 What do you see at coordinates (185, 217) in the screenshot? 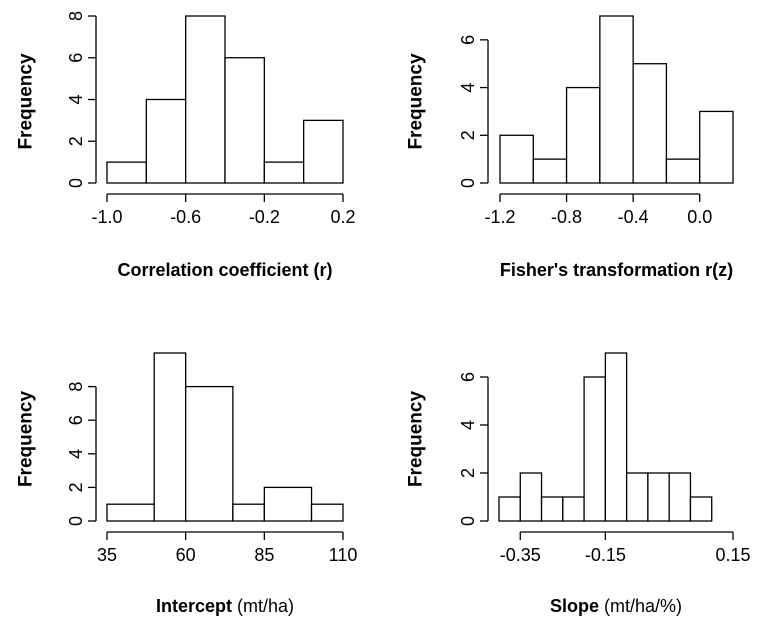
I see `x-tick-label: -0.6` at bounding box center [185, 217].